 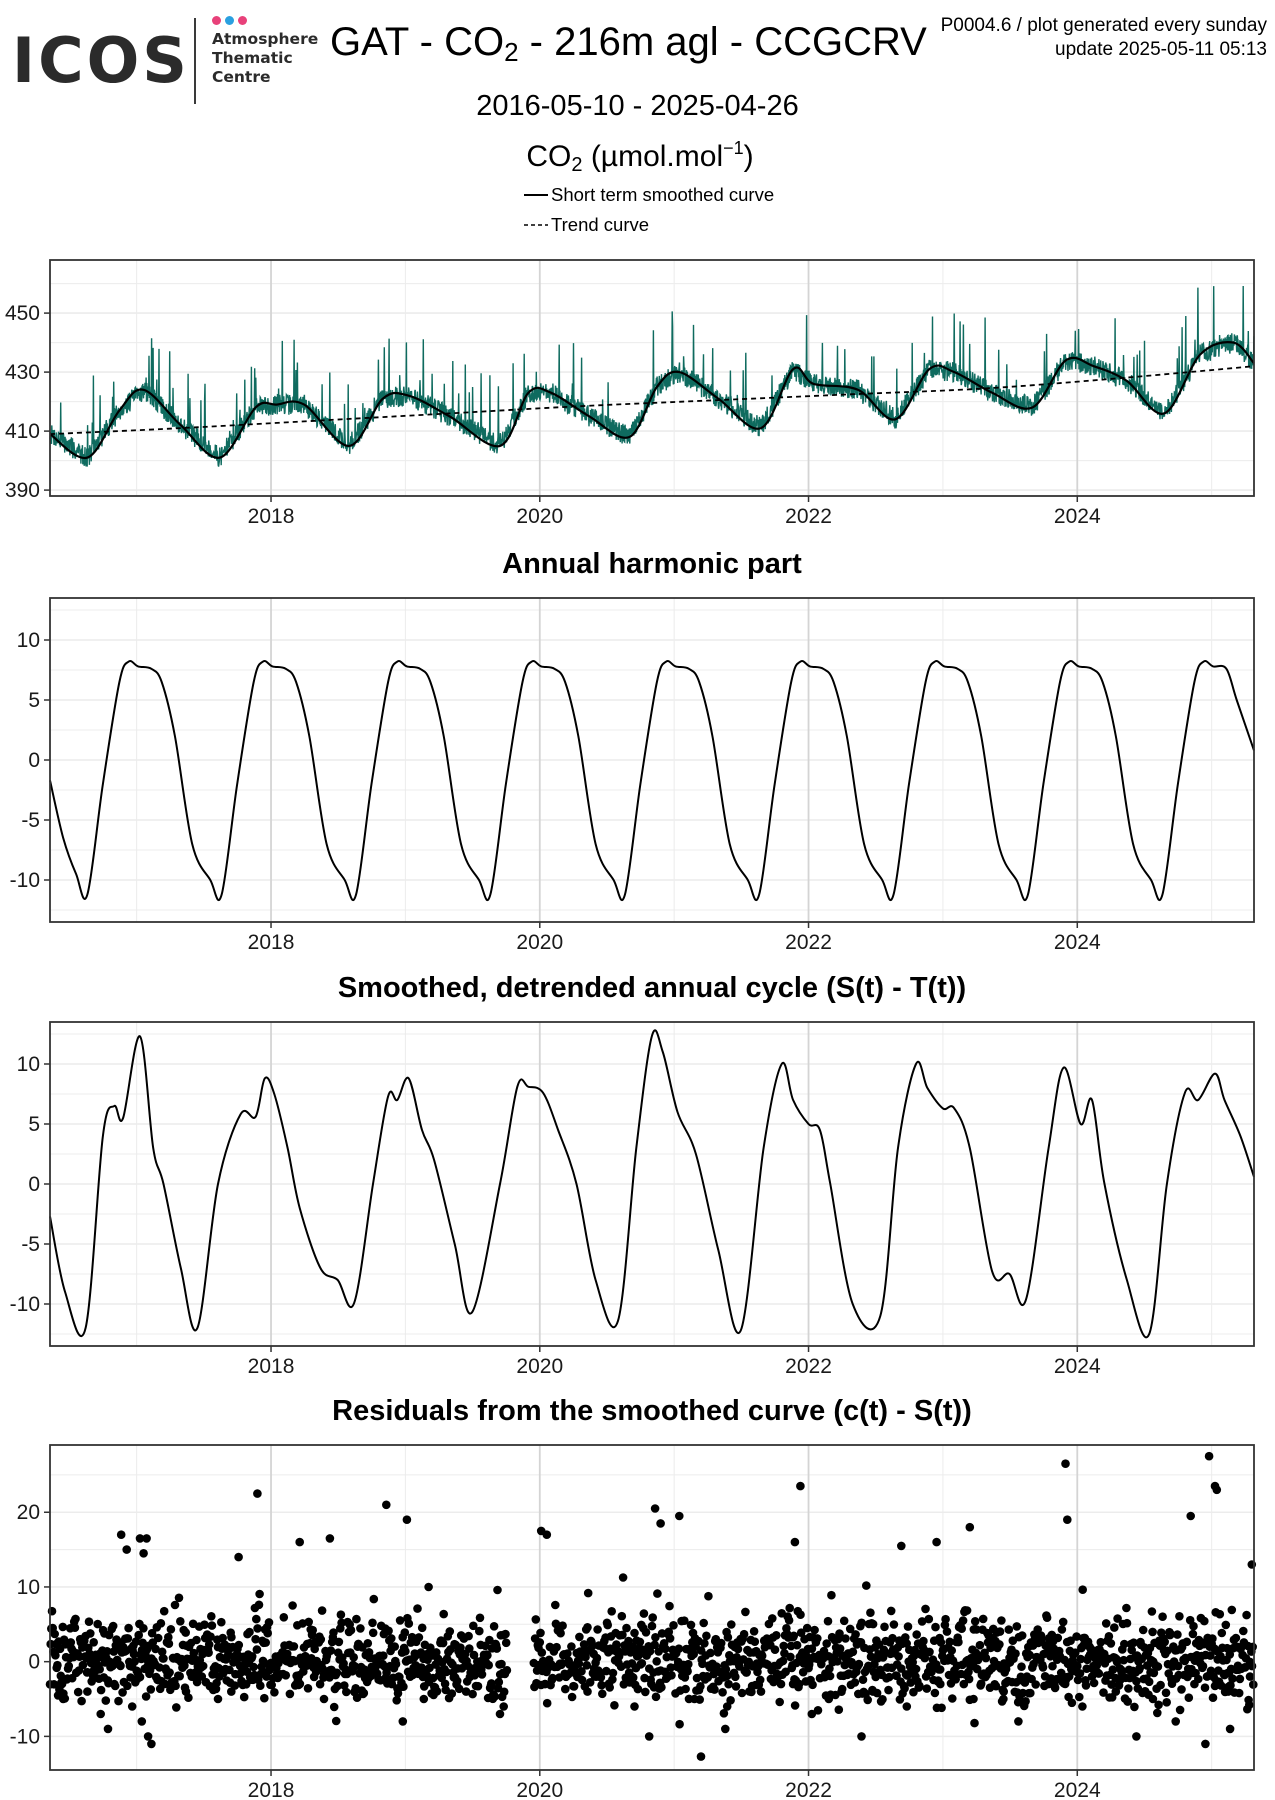 I want to click on title-prefix: GAT - CO, so click(x=417, y=42).